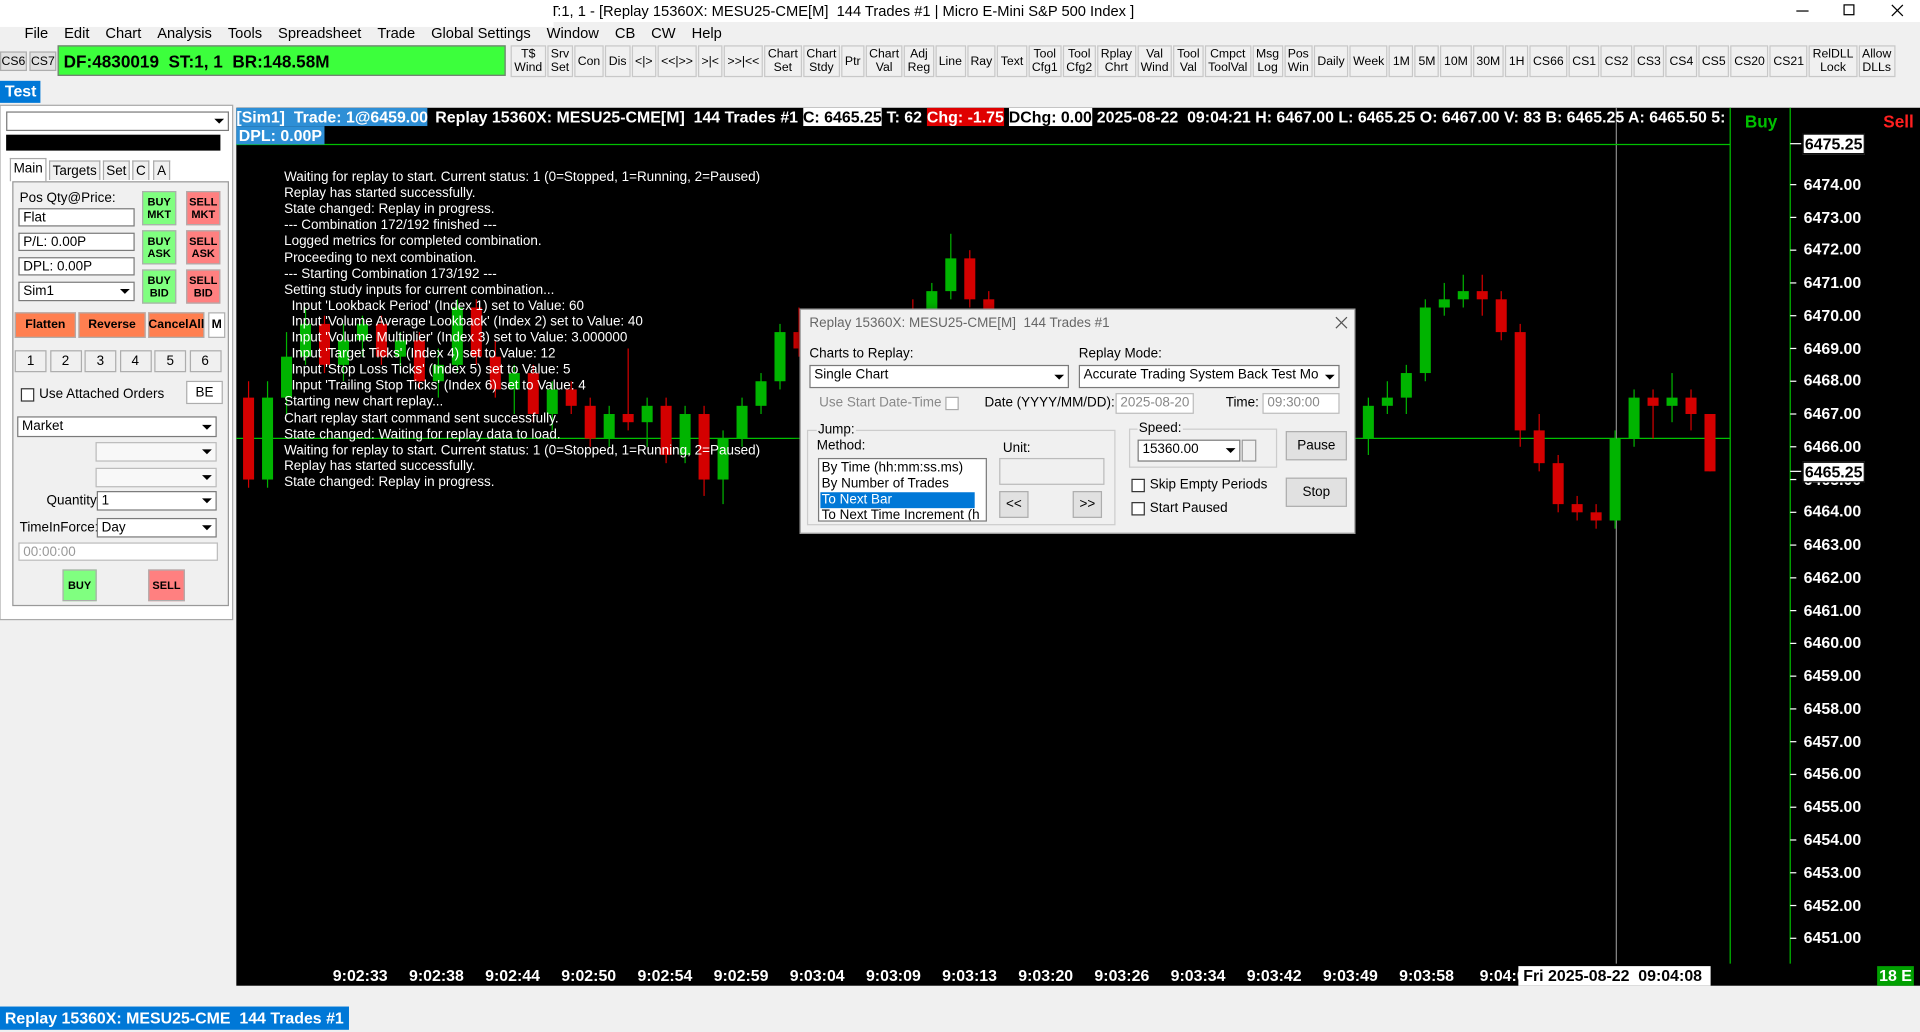  What do you see at coordinates (892, 468) in the screenshot?
I see `method-item: By Time (hh:mm:ss.ms)` at bounding box center [892, 468].